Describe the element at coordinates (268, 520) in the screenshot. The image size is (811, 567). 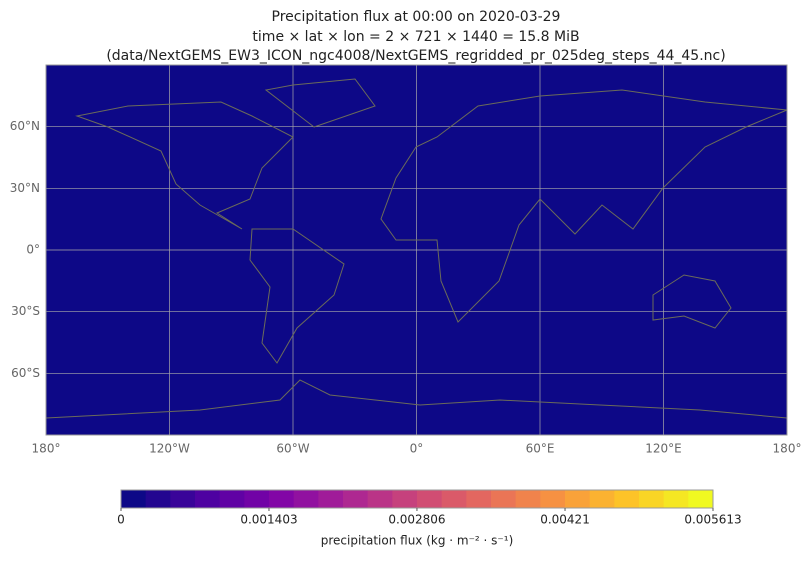
I see `colorbar-tick-label: 0.001403` at that location.